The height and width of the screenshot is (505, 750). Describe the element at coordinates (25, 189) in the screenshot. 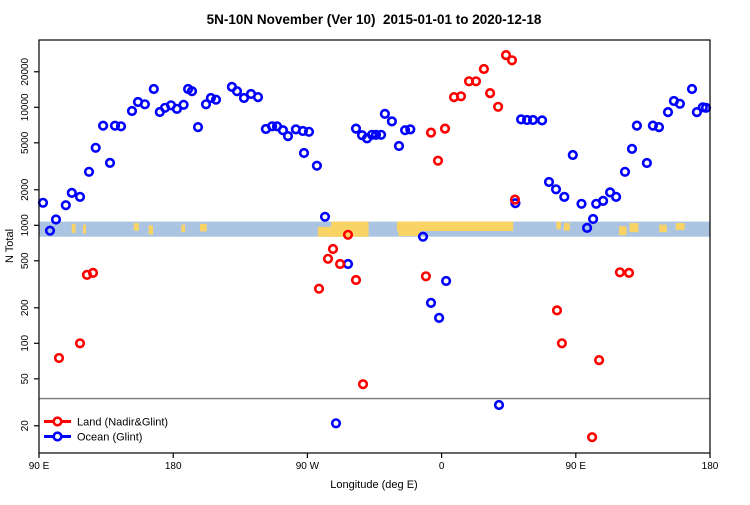

I see `y-tick-label: 2000` at that location.